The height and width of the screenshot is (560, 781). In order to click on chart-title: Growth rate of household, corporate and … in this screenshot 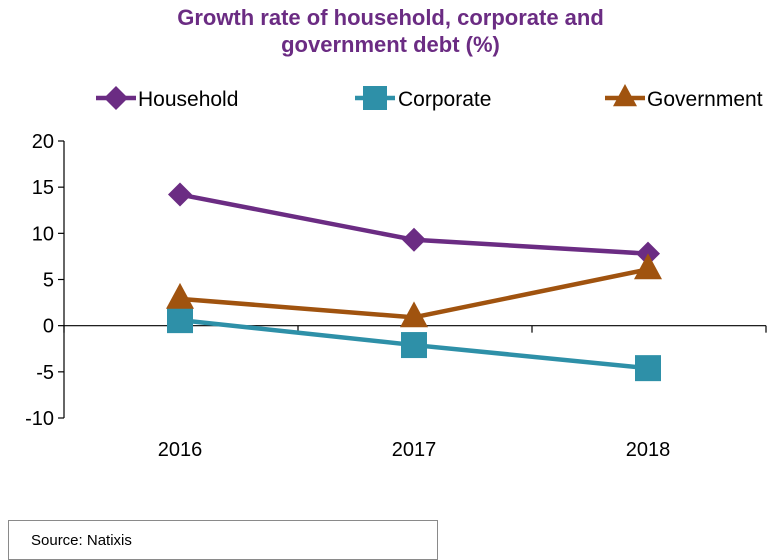, I will do `click(390, 31)`.